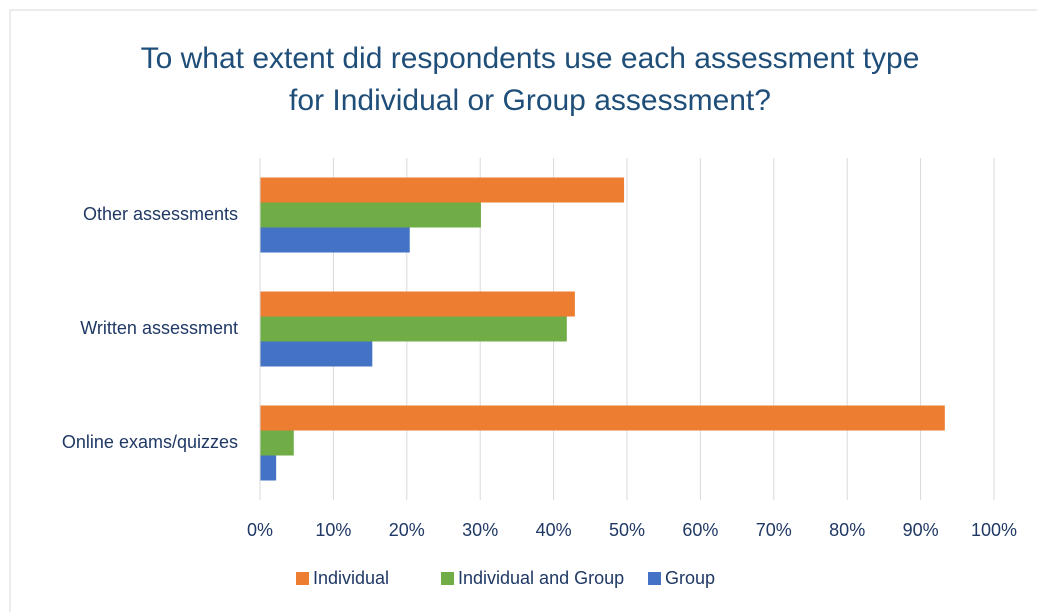 The image size is (1037, 612). I want to click on x-tick-label: 90%, so click(921, 530).